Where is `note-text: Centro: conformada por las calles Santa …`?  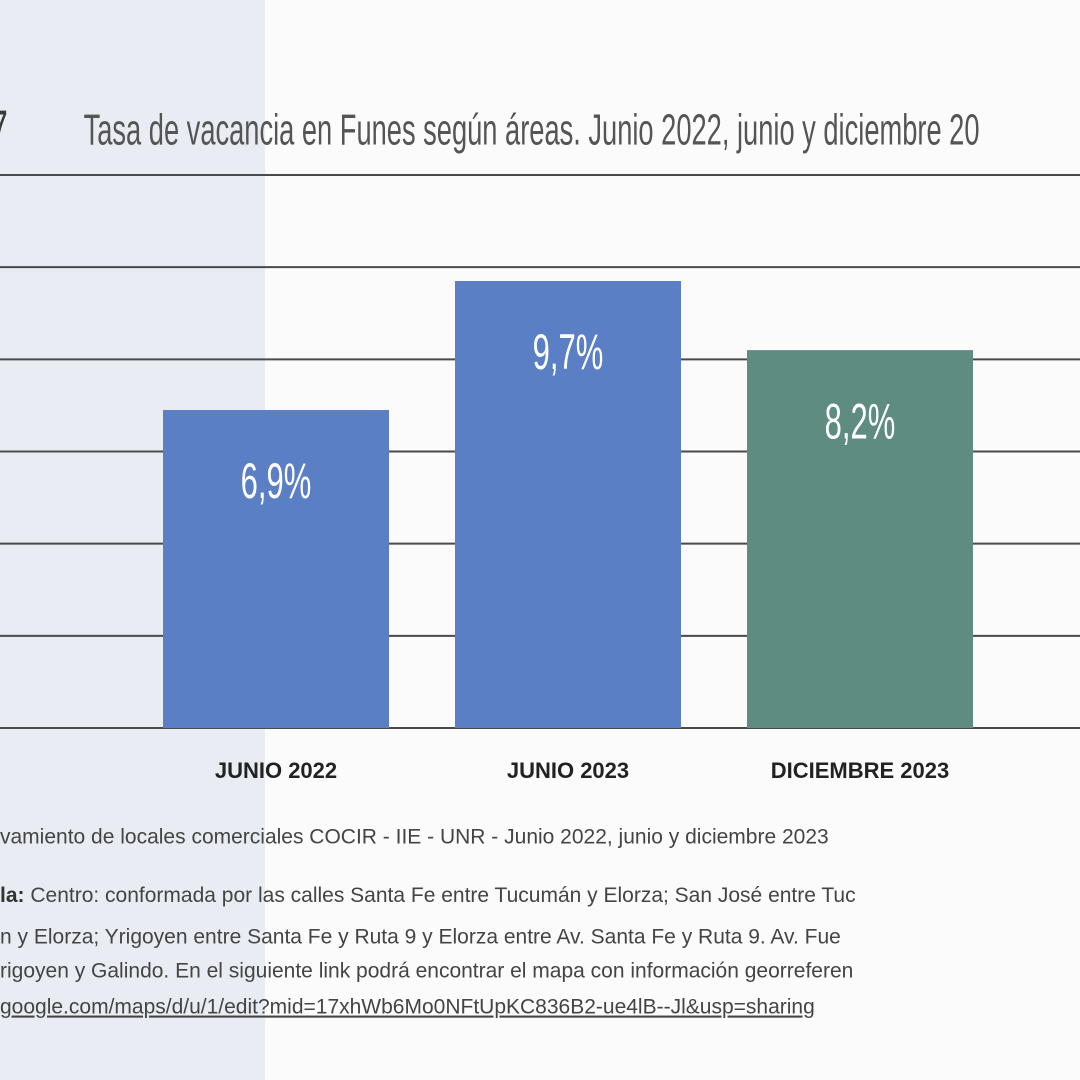
note-text: Centro: conformada por las calles Santa … is located at coordinates (442, 895).